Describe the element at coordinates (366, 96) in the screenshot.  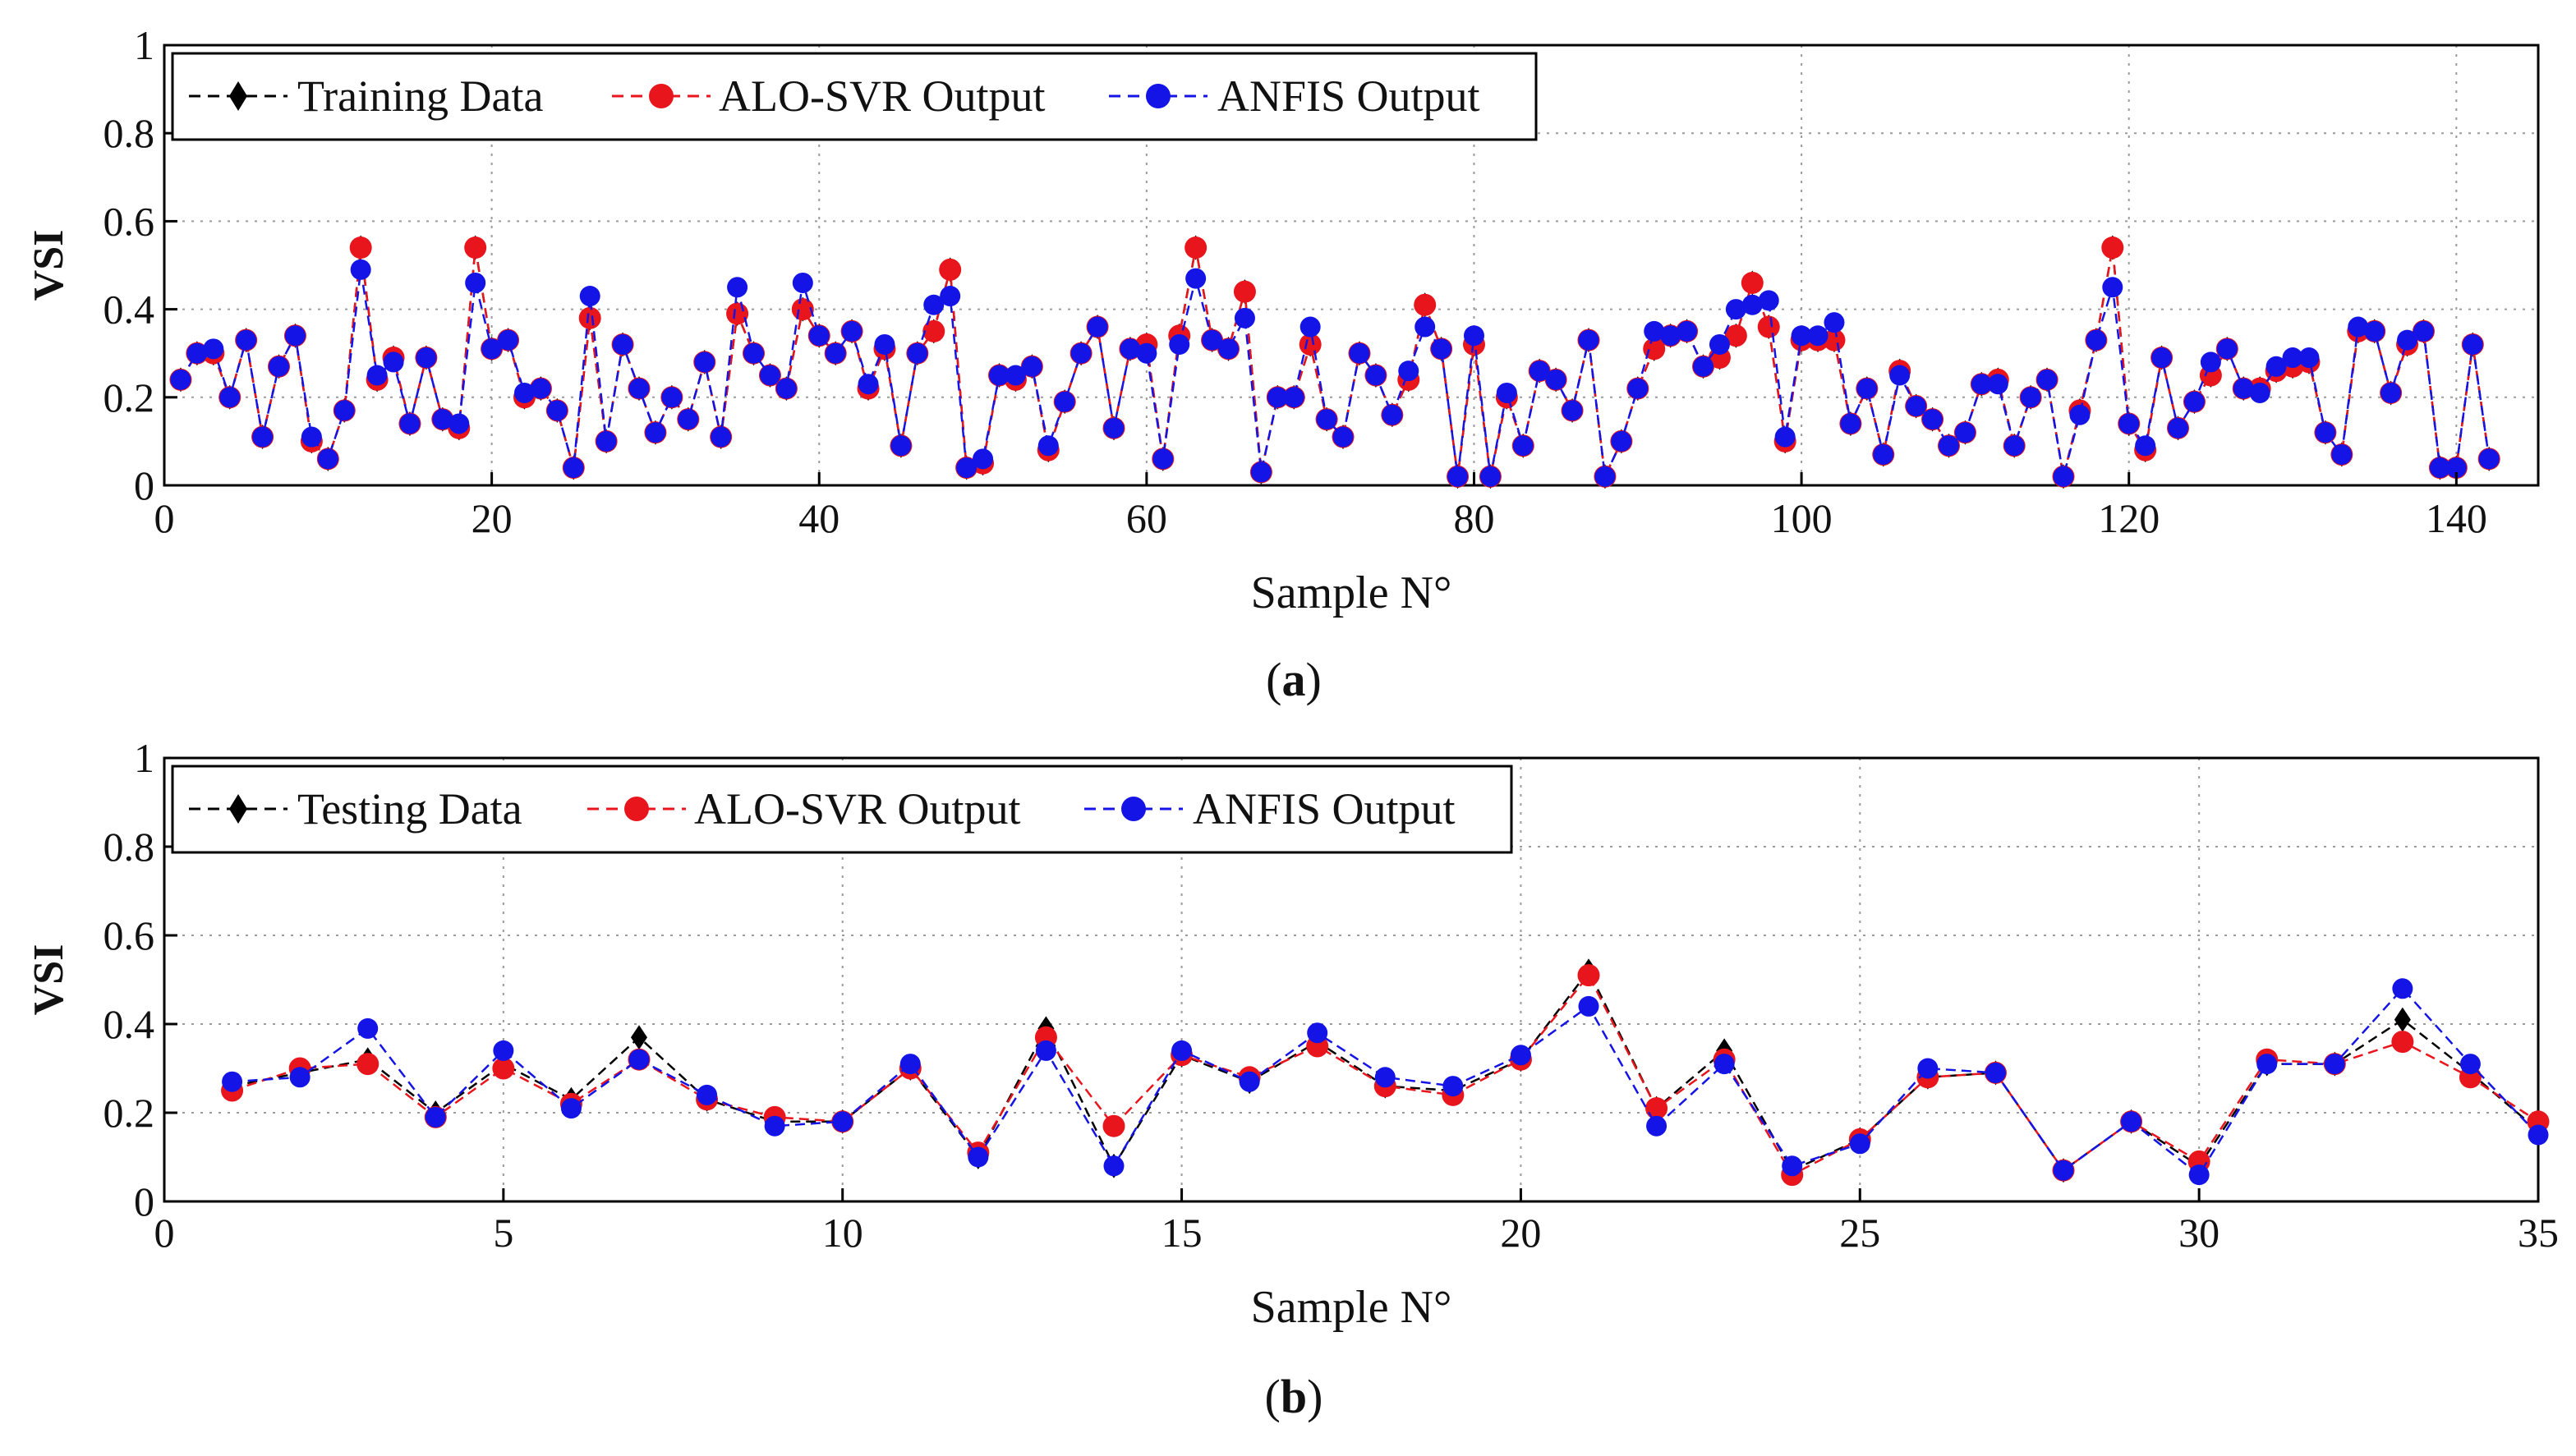
I see `legend-entry-training-data: Training Data` at that location.